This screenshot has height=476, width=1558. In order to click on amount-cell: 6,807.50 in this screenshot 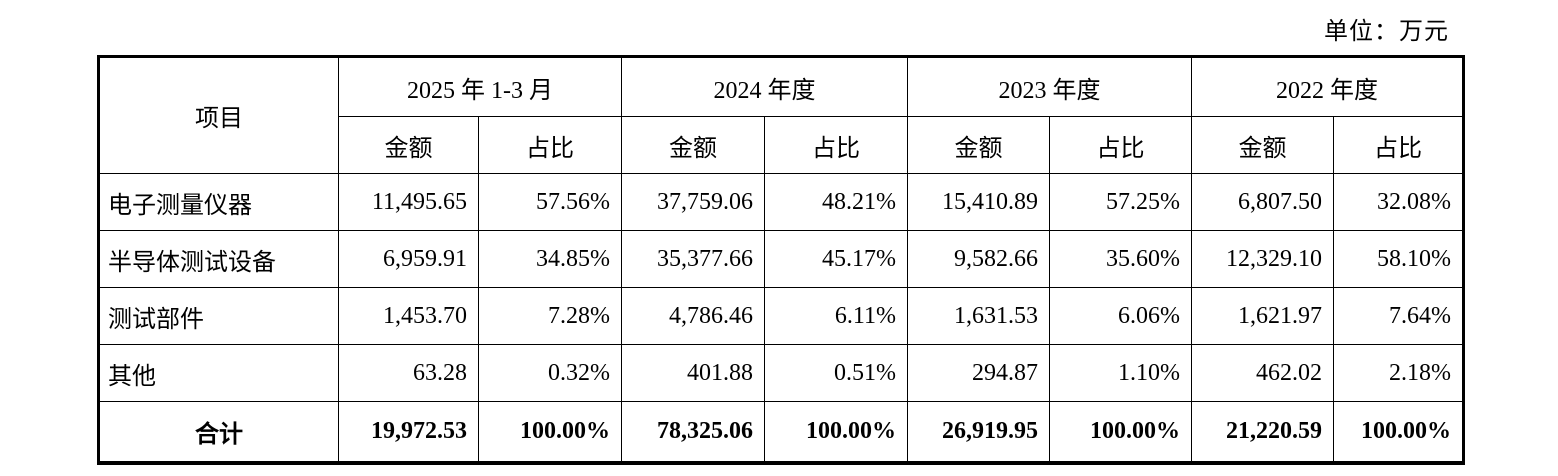, I will do `click(1262, 202)`.